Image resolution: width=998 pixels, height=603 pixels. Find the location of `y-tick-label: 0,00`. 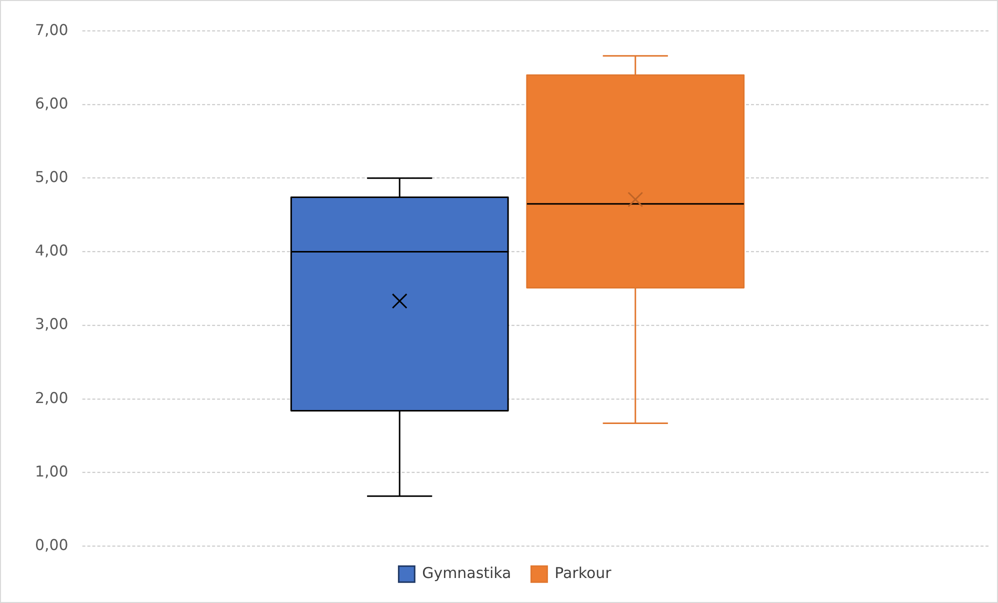

y-tick-label: 0,00 is located at coordinates (51, 545).